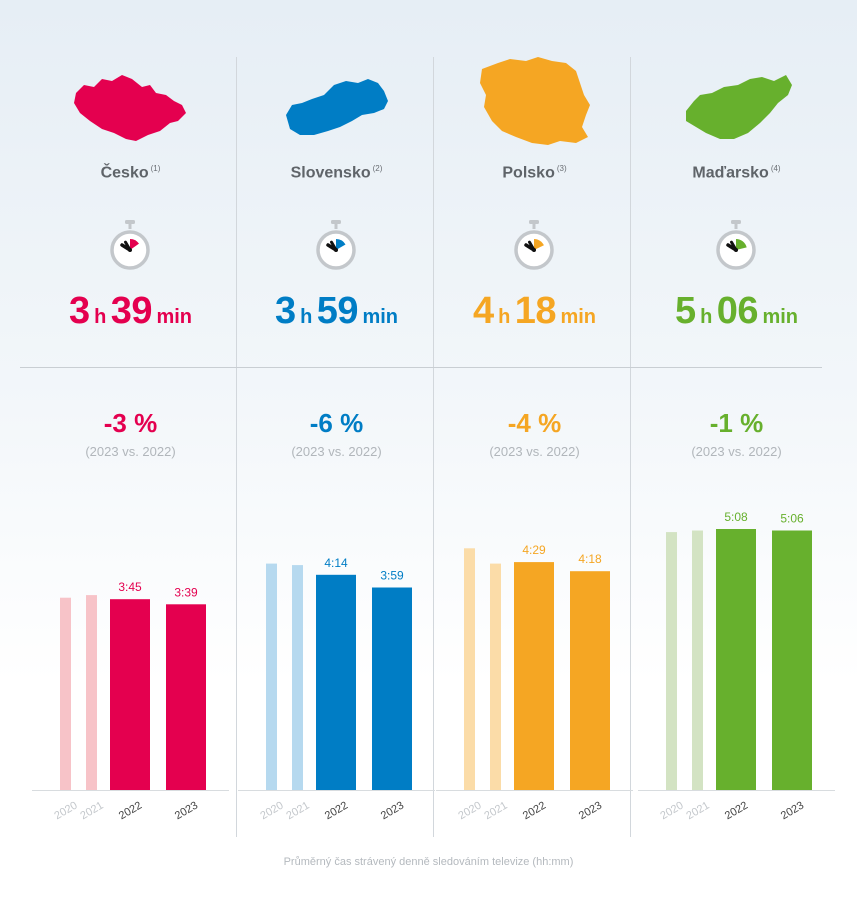  What do you see at coordinates (739, 107) in the screenshot?
I see `hungary-map-icon` at bounding box center [739, 107].